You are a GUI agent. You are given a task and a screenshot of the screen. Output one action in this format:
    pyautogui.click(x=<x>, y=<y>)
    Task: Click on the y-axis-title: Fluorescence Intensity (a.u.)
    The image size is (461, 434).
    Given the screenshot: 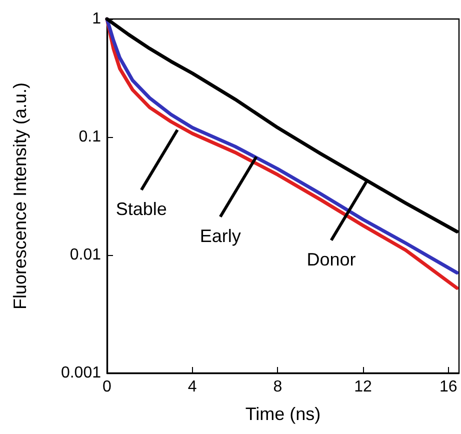 What is the action you would take?
    pyautogui.click(x=20, y=196)
    